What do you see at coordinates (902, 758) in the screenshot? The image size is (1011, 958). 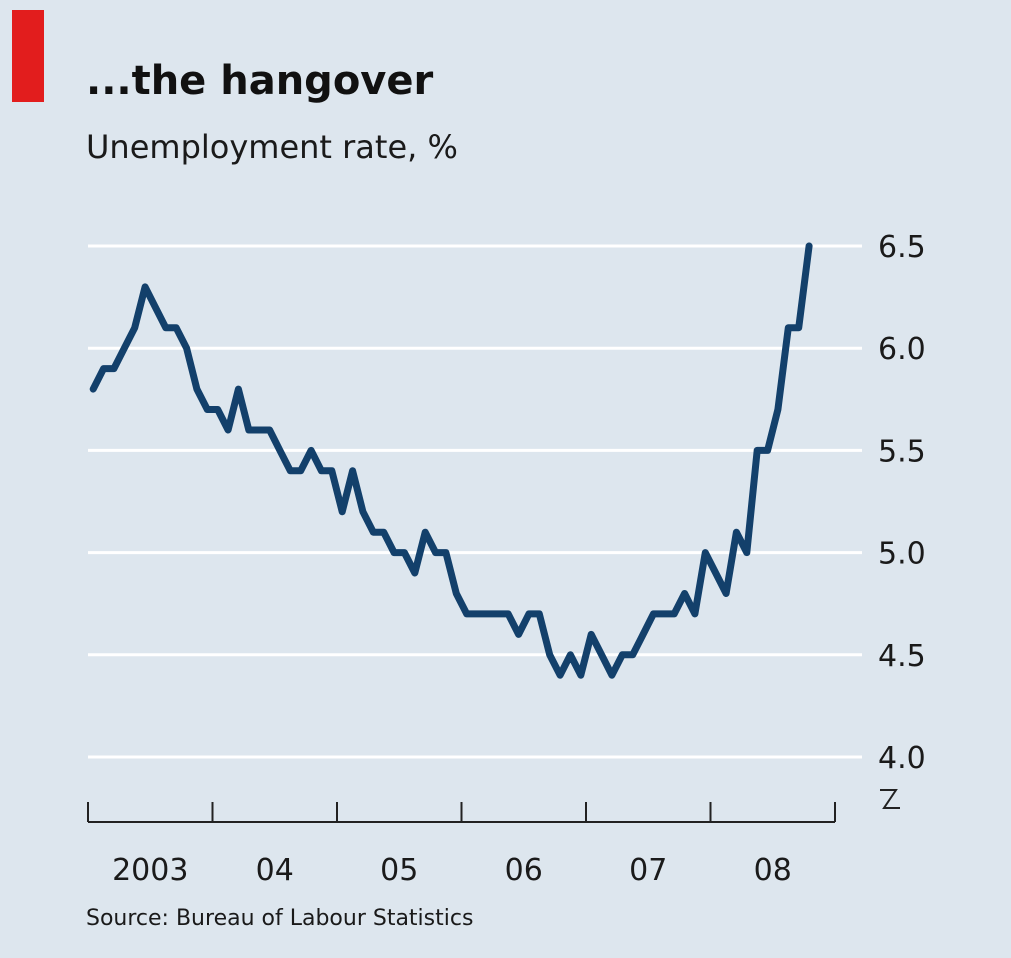 I see `y-tick-label: 4.0` at bounding box center [902, 758].